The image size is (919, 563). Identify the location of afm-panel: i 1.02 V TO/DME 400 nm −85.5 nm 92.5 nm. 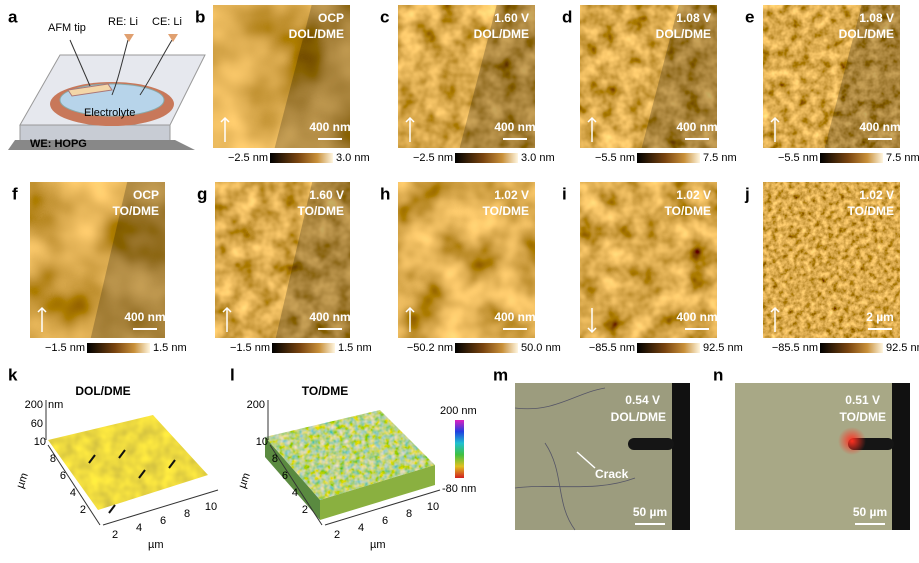
(652, 268).